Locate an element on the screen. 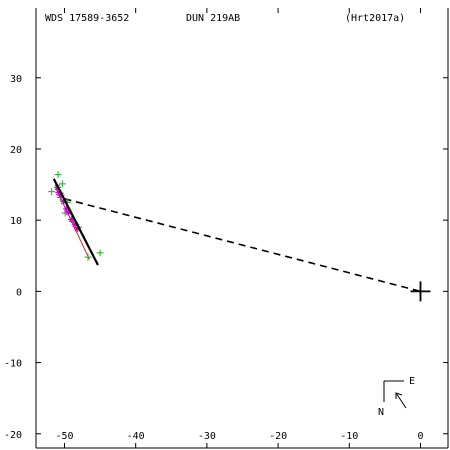 The width and height of the screenshot is (450, 450). motion-arrowhead is located at coordinates (399, 395).